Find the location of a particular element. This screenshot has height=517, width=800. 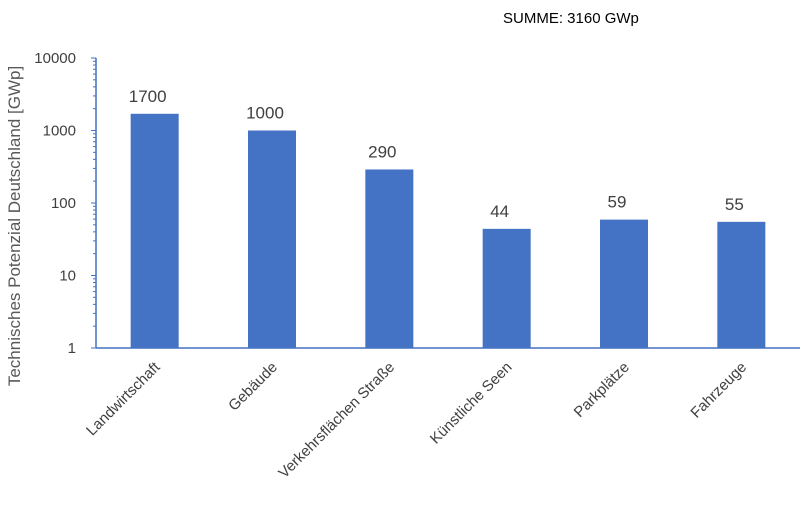

x-tick-label: Fahrzeuge is located at coordinates (718, 390).